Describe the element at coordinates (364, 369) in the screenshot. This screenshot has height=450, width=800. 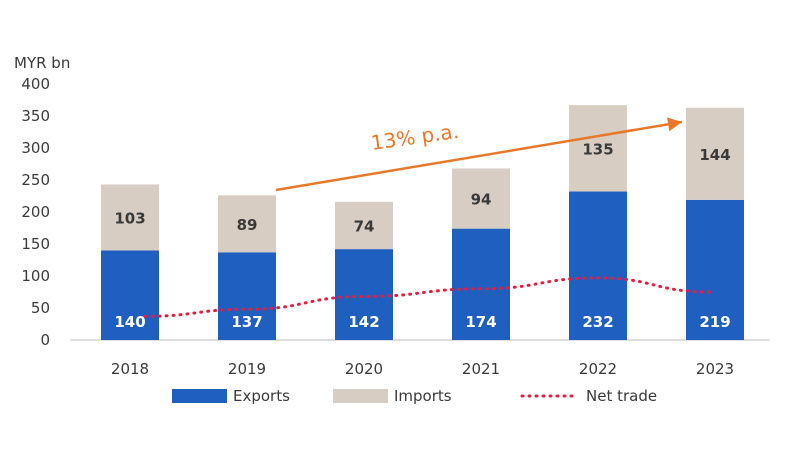
I see `x-tick-label-2020: 2020` at that location.